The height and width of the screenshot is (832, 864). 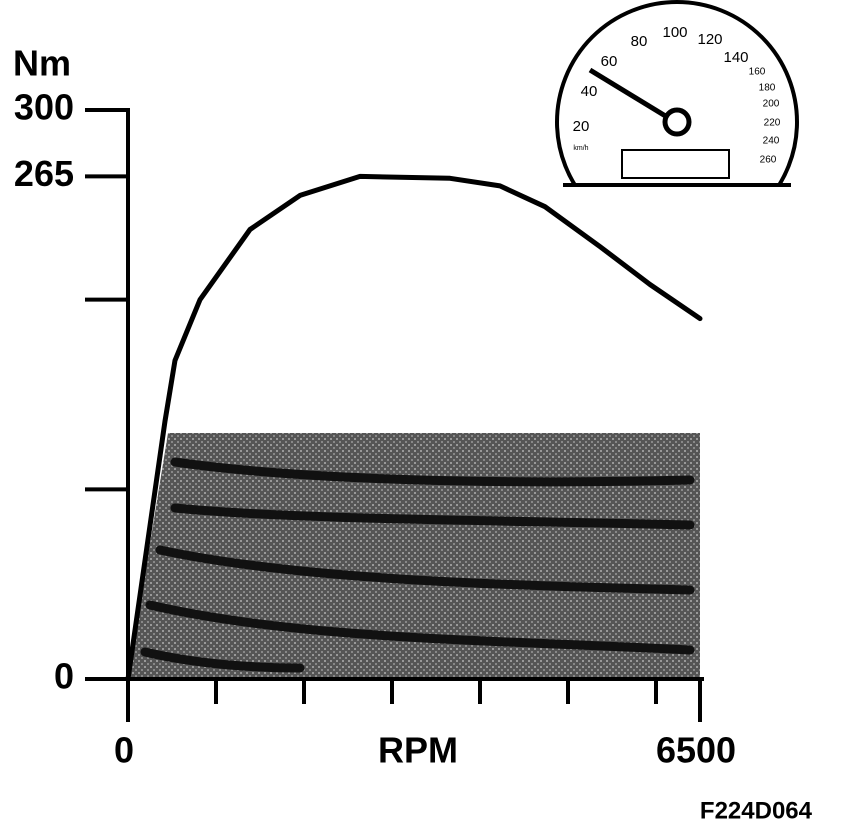 I want to click on gauge-label: 200, so click(x=771, y=104).